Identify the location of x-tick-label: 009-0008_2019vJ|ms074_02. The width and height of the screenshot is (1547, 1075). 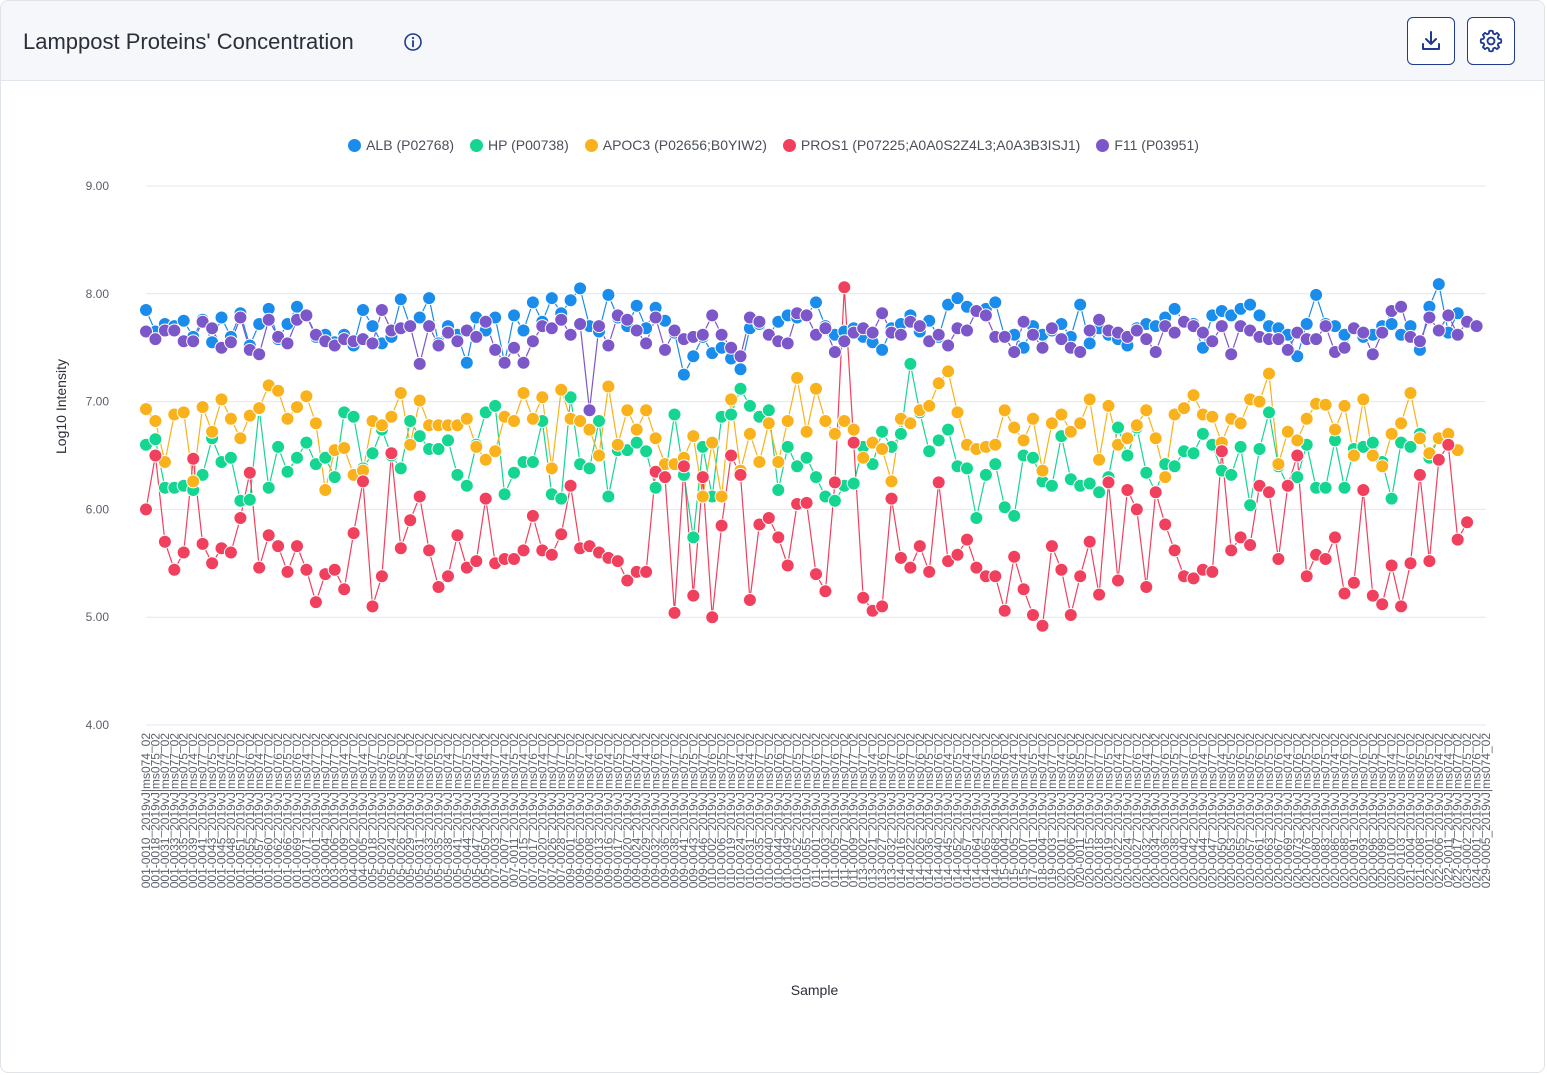
(590, 811).